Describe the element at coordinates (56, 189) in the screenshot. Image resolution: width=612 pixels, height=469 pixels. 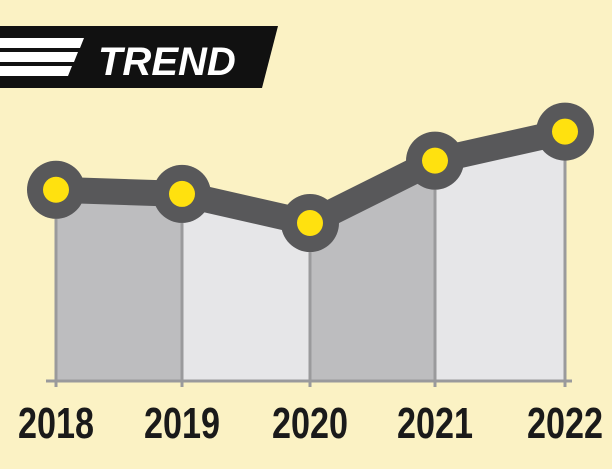
I see `data-point-2018` at that location.